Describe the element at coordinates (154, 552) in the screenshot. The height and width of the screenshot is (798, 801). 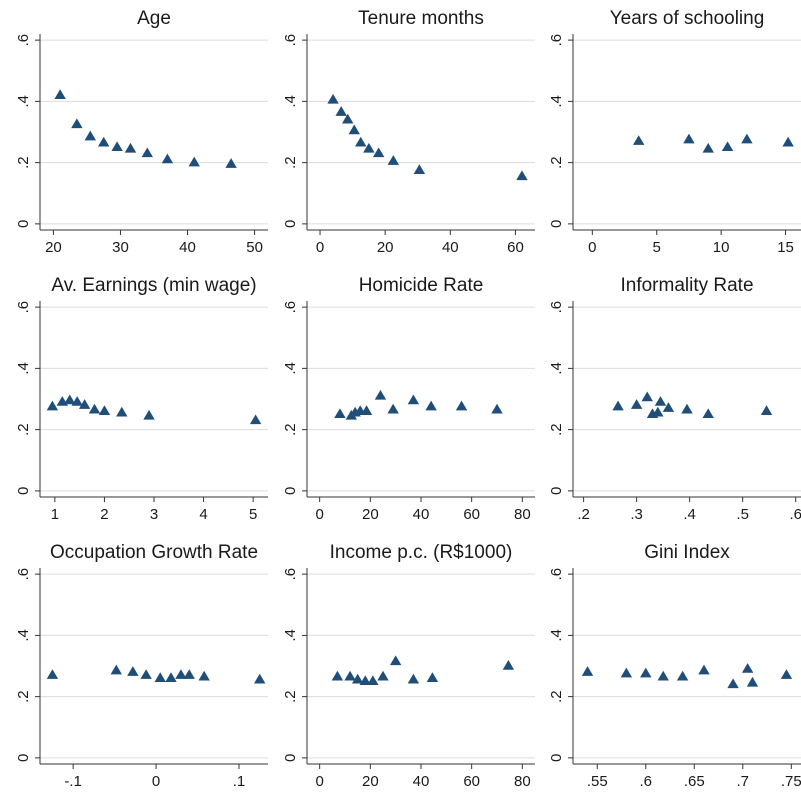
I see `panel-title: Occupation Growth Rate` at that location.